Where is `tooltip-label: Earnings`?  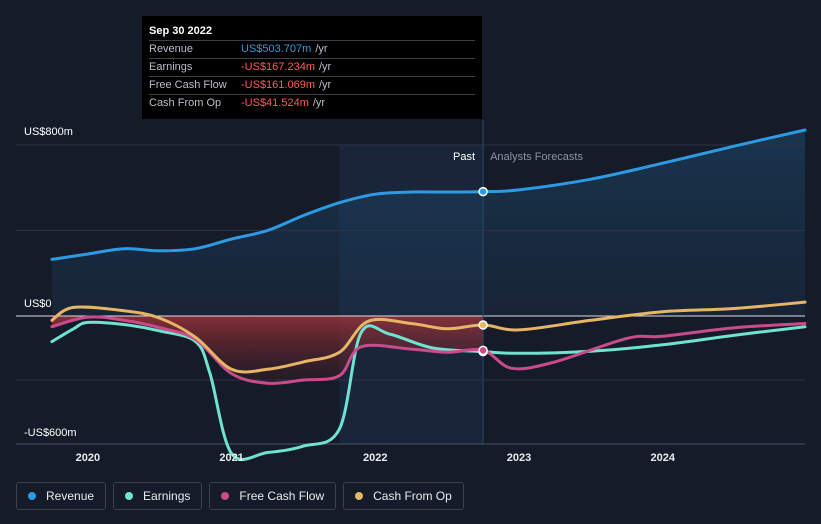
tooltip-label: Earnings is located at coordinates (171, 67).